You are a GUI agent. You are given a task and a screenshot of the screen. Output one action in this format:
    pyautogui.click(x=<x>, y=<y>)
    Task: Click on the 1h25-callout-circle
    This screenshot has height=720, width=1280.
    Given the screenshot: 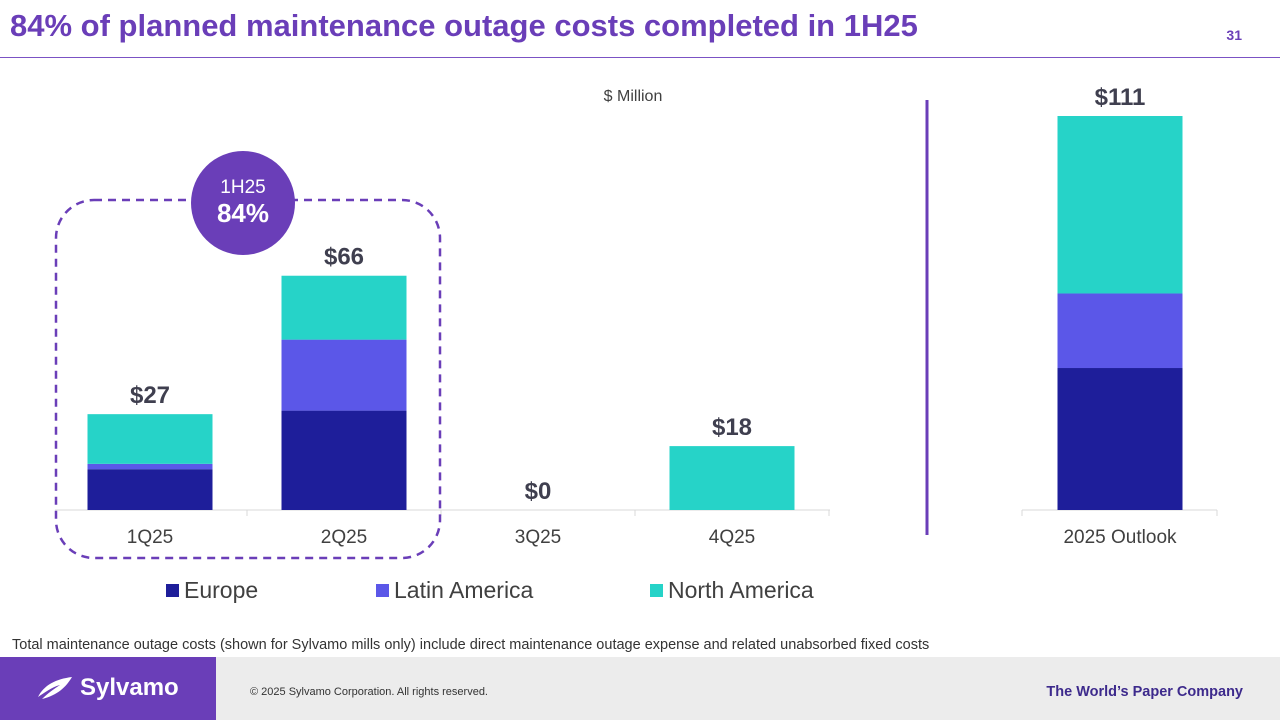 What is the action you would take?
    pyautogui.click(x=243, y=203)
    